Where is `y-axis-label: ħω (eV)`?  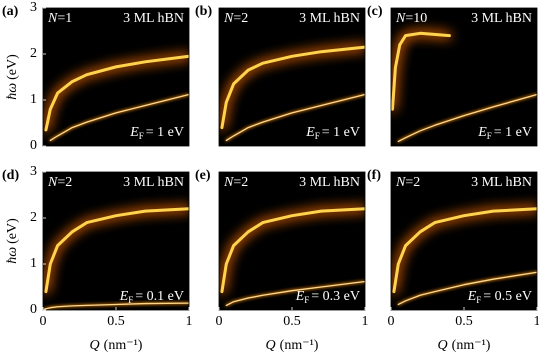
y-axis-label: ħω (eV) is located at coordinates (12, 241).